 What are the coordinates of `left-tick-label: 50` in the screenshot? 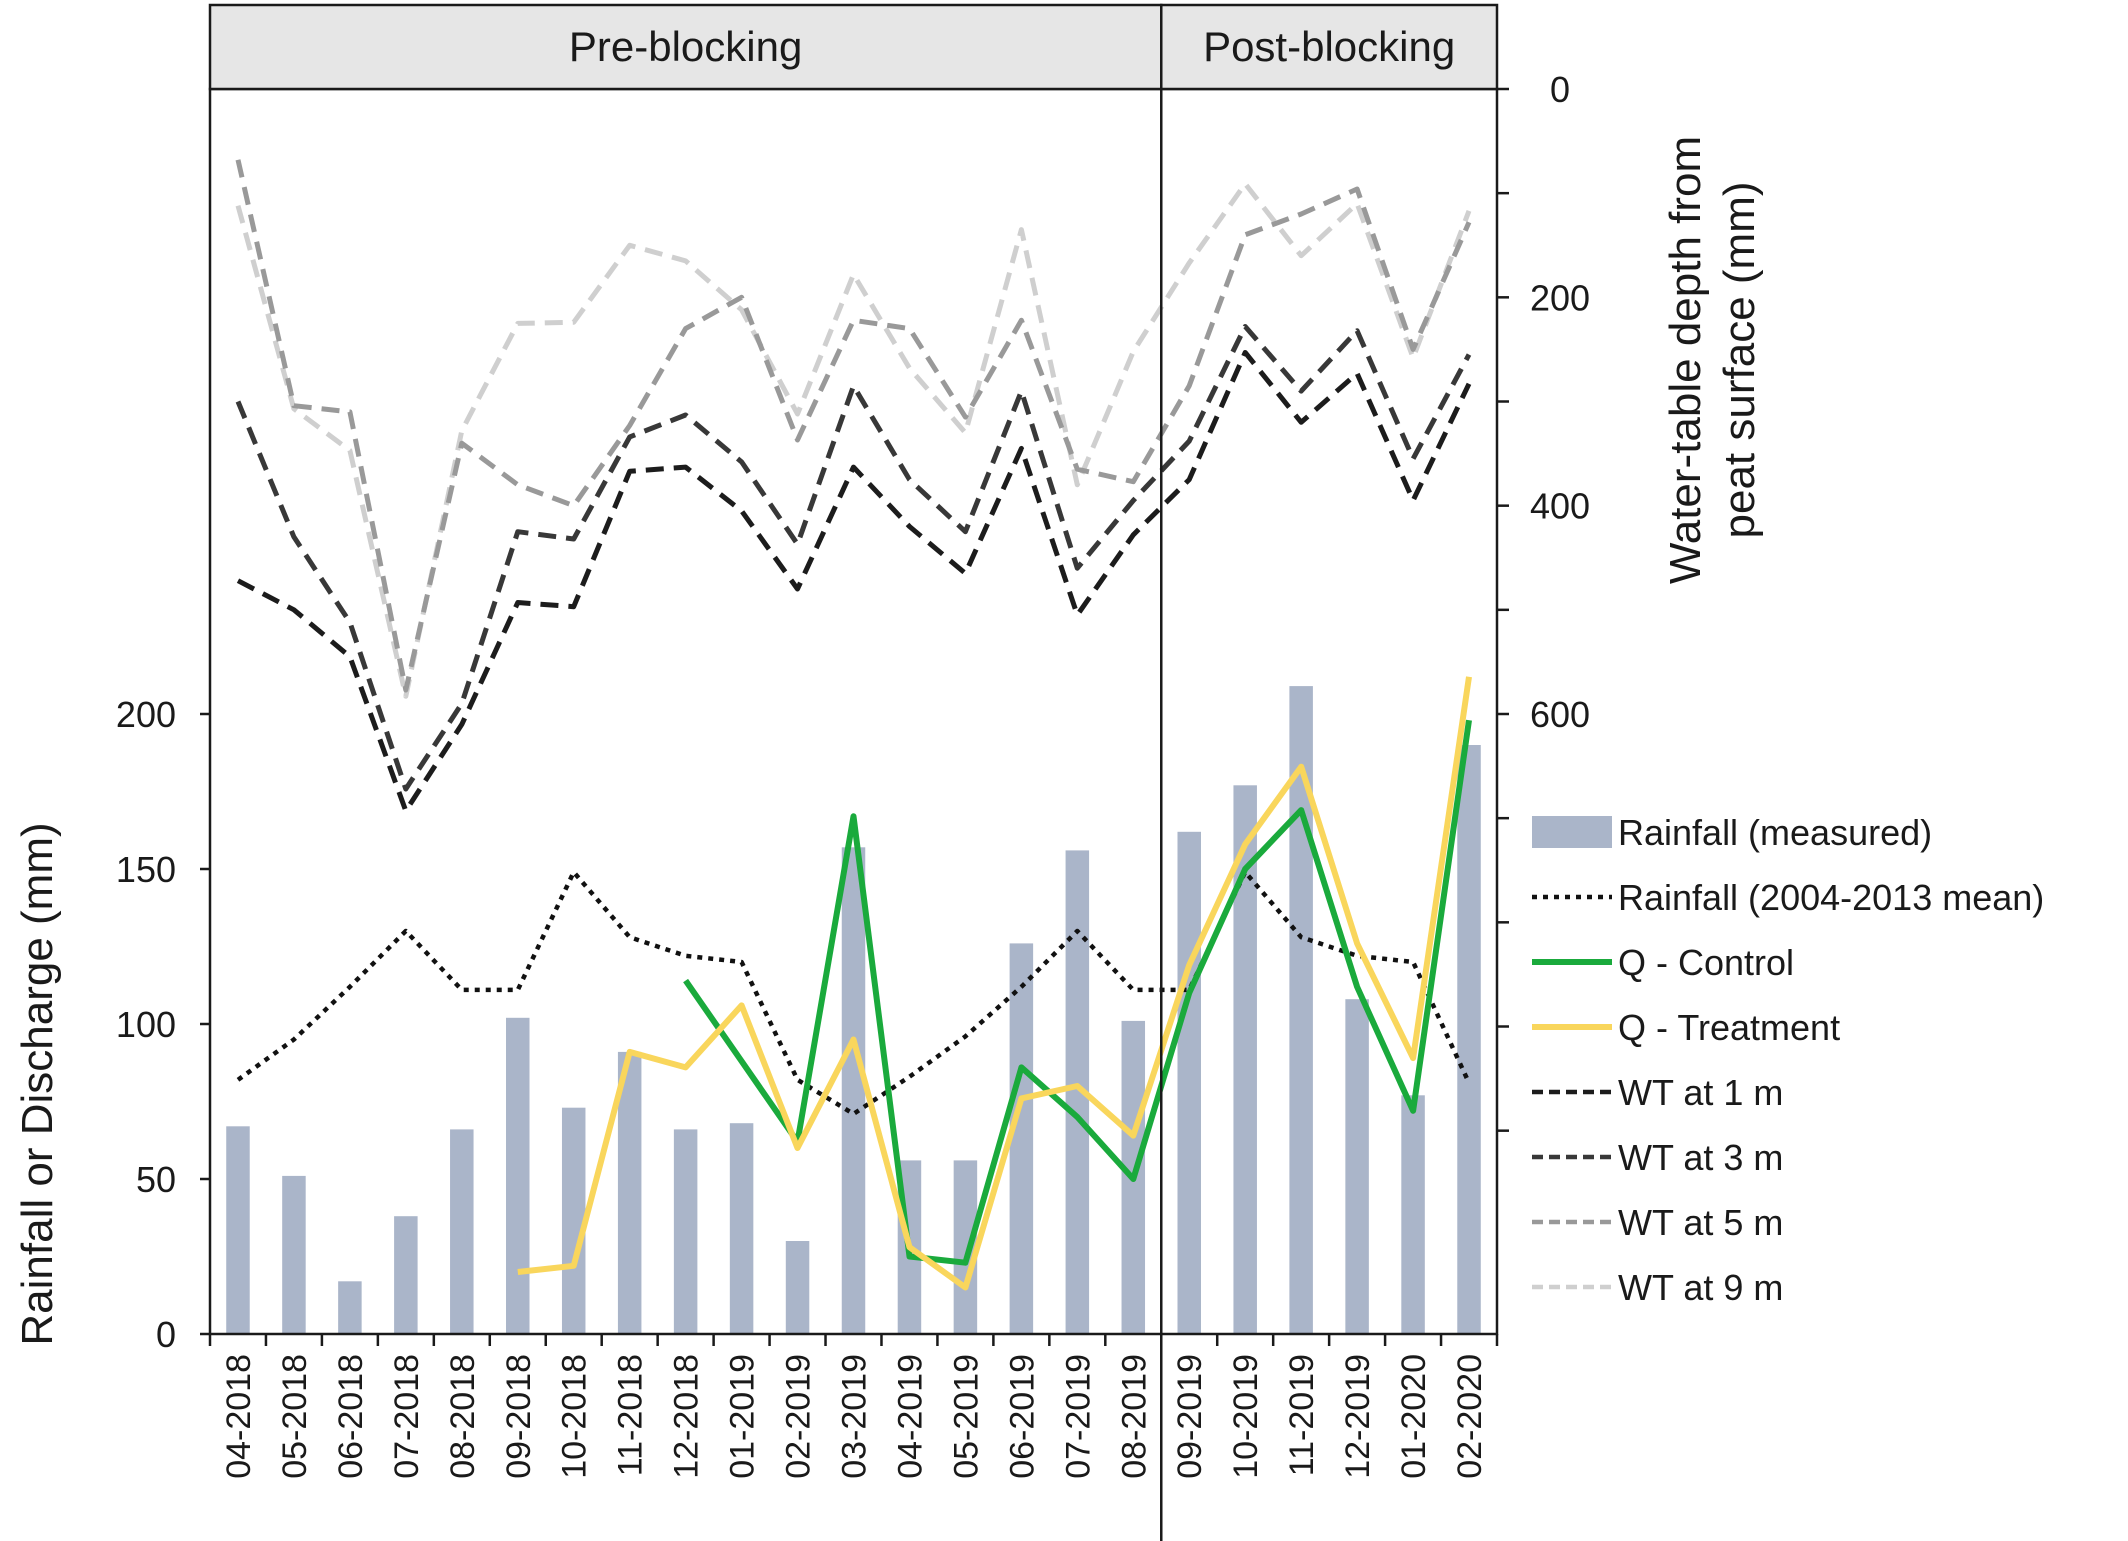 It's located at (156, 1179).